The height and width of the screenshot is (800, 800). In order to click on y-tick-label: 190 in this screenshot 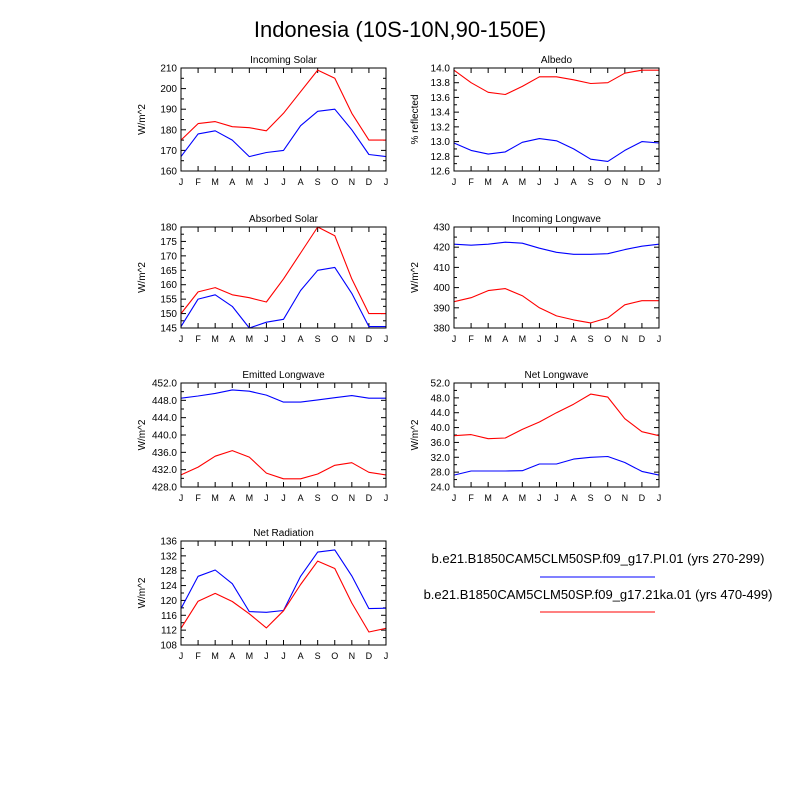, I will do `click(168, 110)`.